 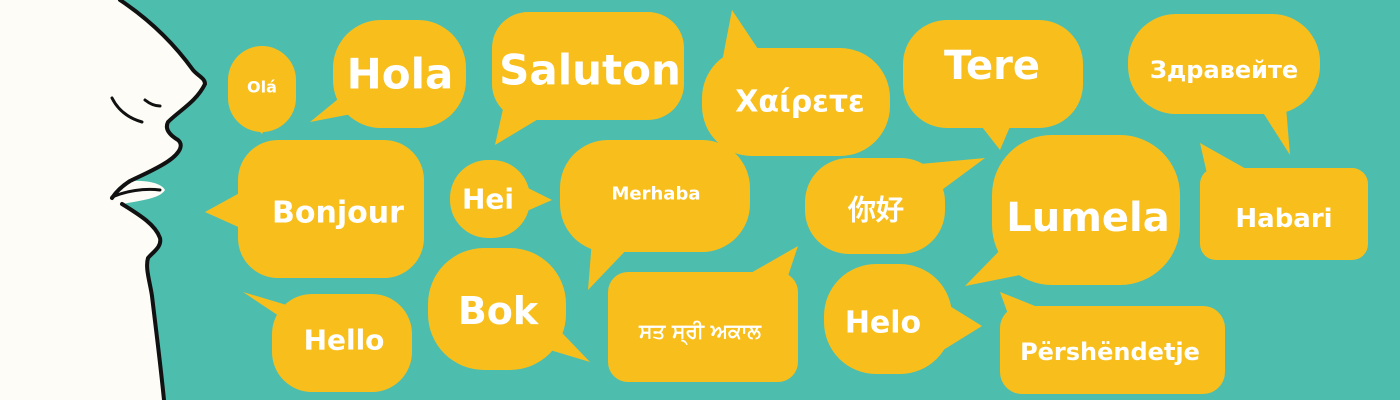 What do you see at coordinates (875, 210) in the screenshot?
I see `greeting-text-nihao: 你好` at bounding box center [875, 210].